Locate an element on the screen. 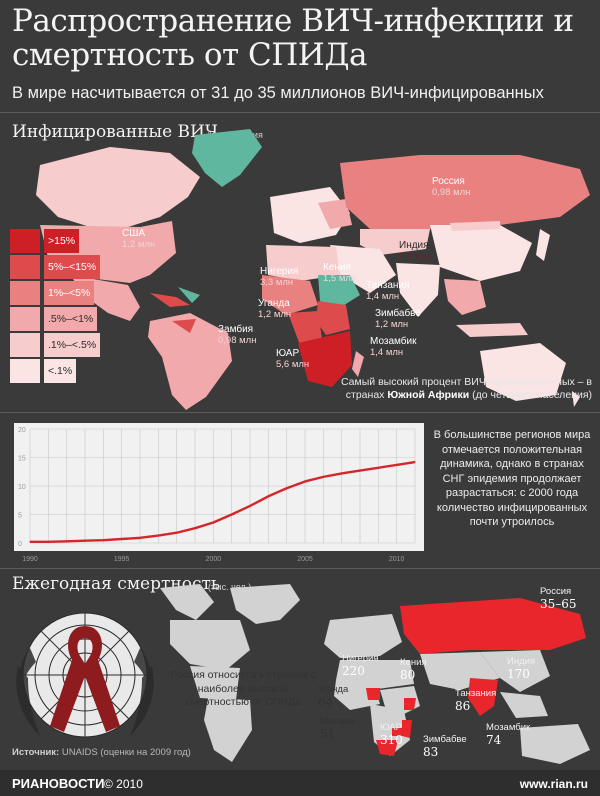 This screenshot has width=600, height=796. map2-nigeria is located at coordinates (373, 694).